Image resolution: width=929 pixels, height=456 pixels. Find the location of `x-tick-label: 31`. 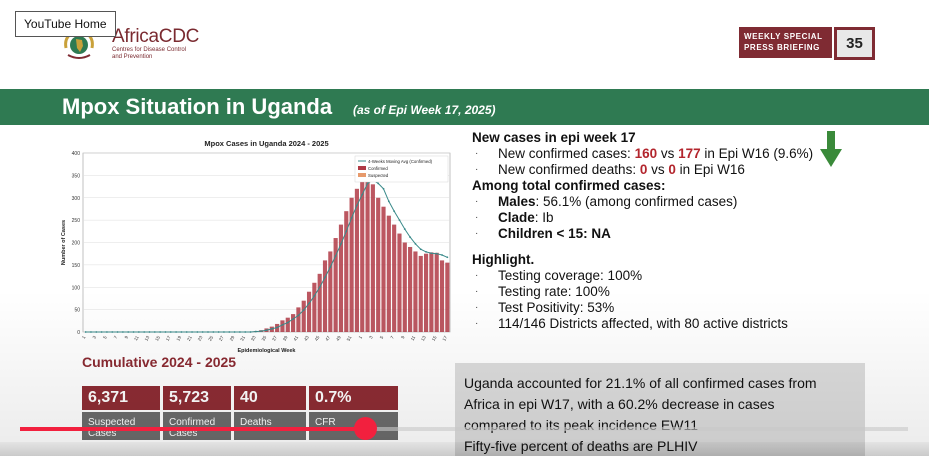

x-tick-label: 31 is located at coordinates (242, 338).